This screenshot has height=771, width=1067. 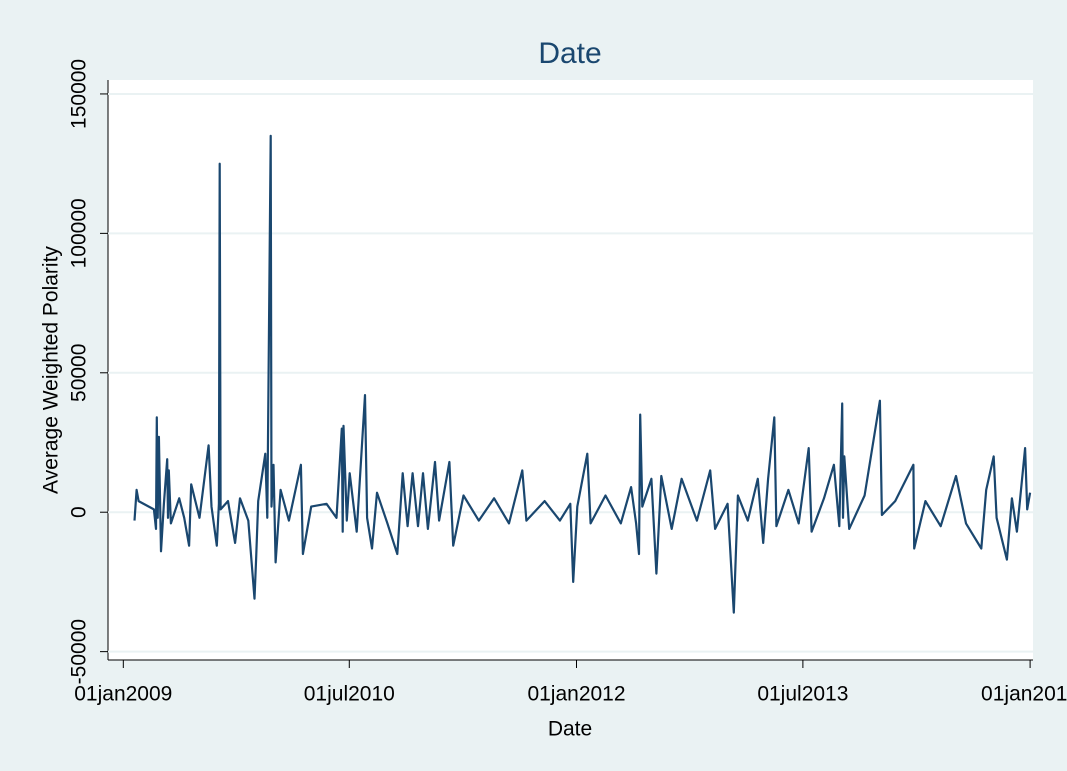 What do you see at coordinates (570, 729) in the screenshot?
I see `x-axis-label: Date` at bounding box center [570, 729].